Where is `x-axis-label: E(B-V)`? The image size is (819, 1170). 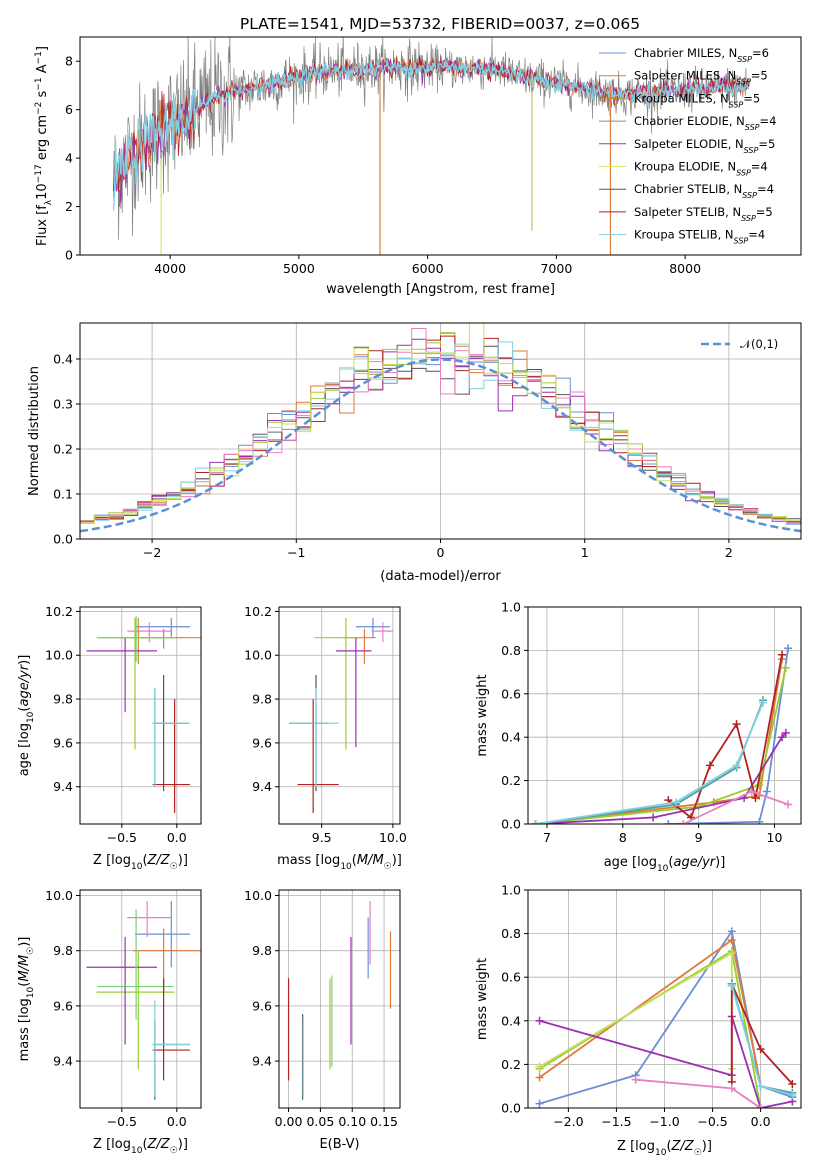
x-axis-label: E(B-V) is located at coordinates (339, 1144).